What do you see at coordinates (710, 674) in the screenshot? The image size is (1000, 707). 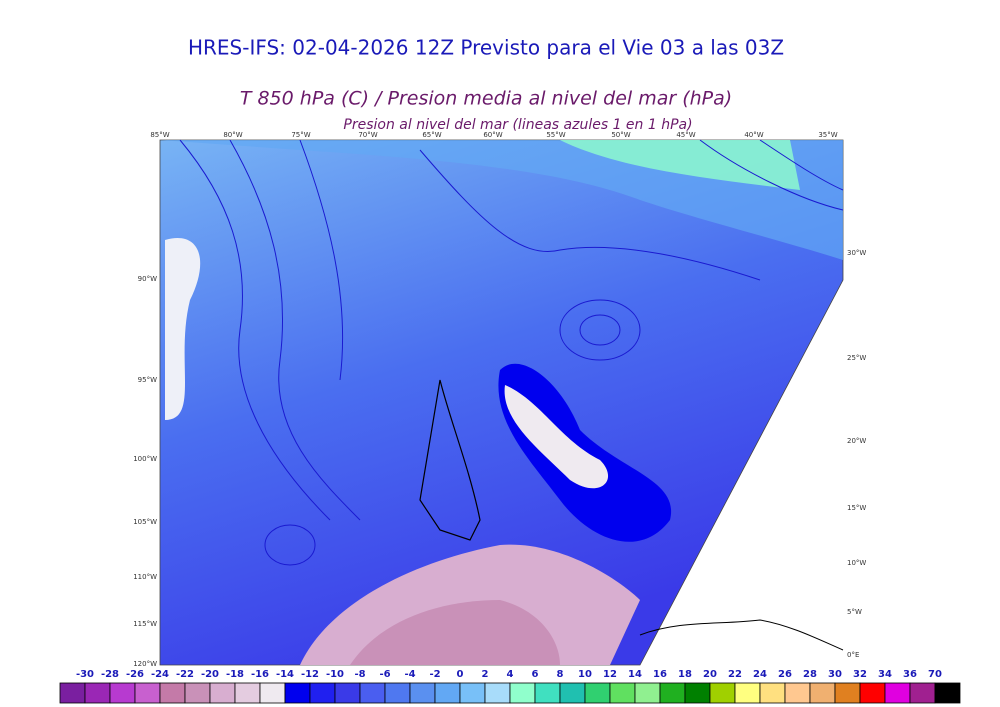 I see `colorbar-label: 20` at bounding box center [710, 674].